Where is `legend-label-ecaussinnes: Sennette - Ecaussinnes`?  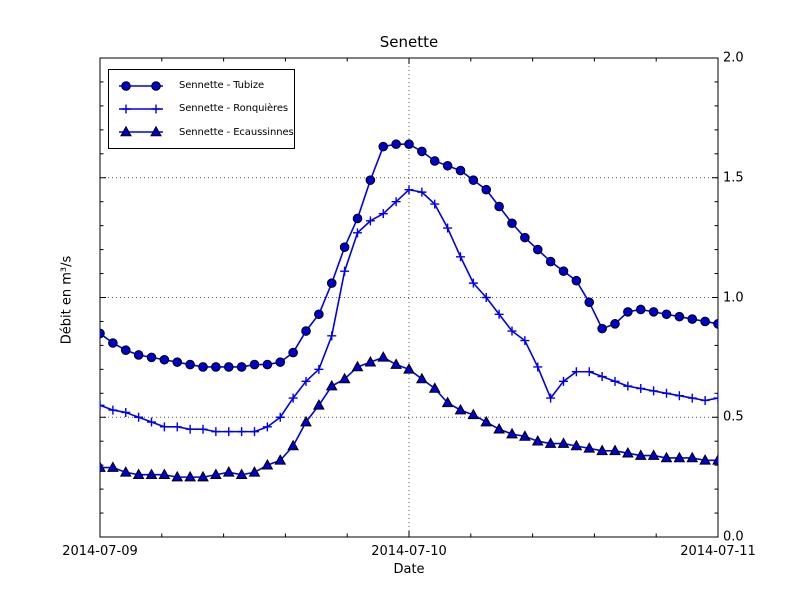 legend-label-ecaussinnes: Sennette - Ecaussinnes is located at coordinates (236, 132).